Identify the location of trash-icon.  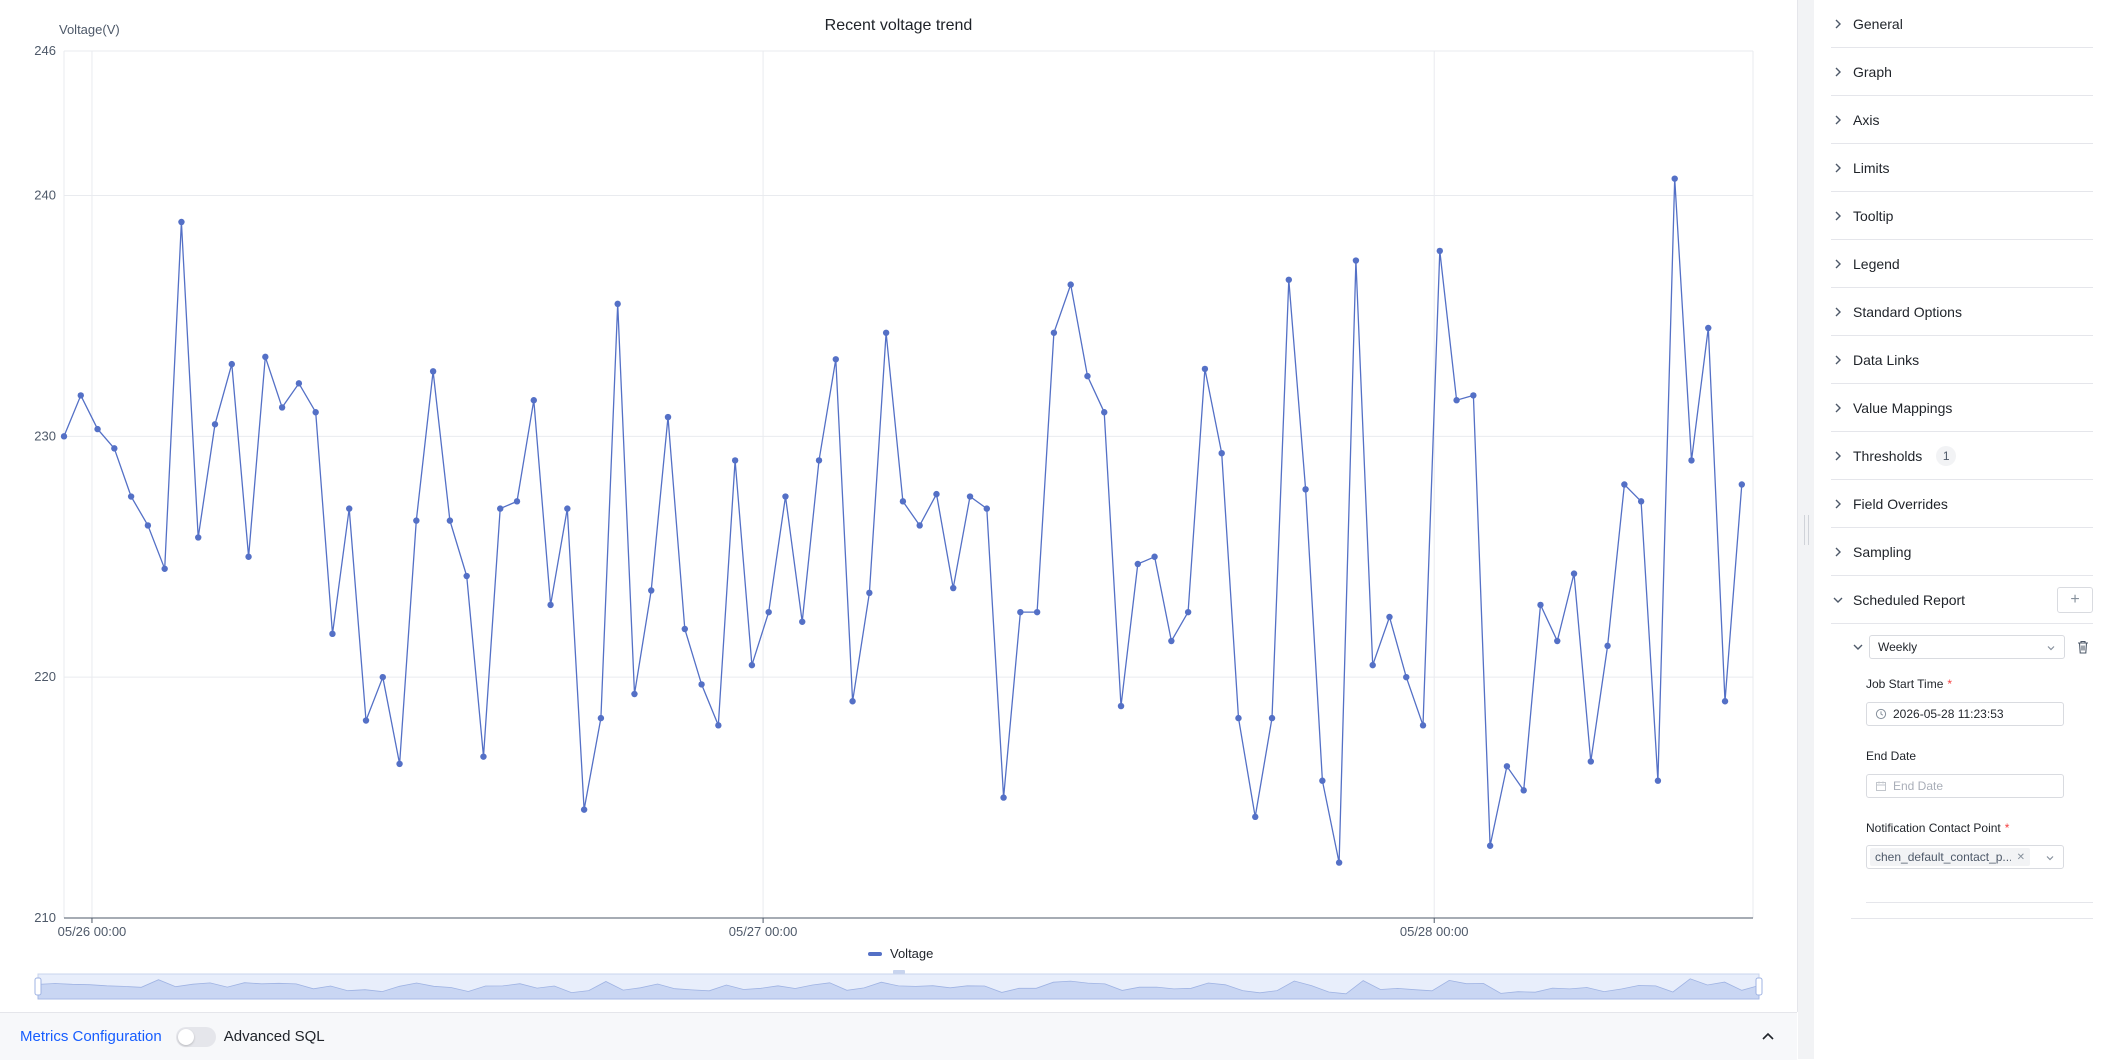
(2083, 647).